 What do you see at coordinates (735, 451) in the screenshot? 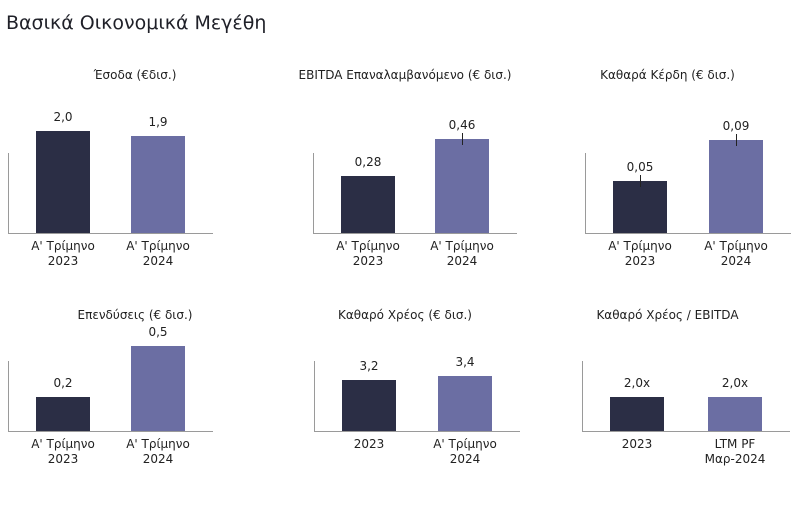
I see `category-label: LTM PF Μαρ-2024` at bounding box center [735, 451].